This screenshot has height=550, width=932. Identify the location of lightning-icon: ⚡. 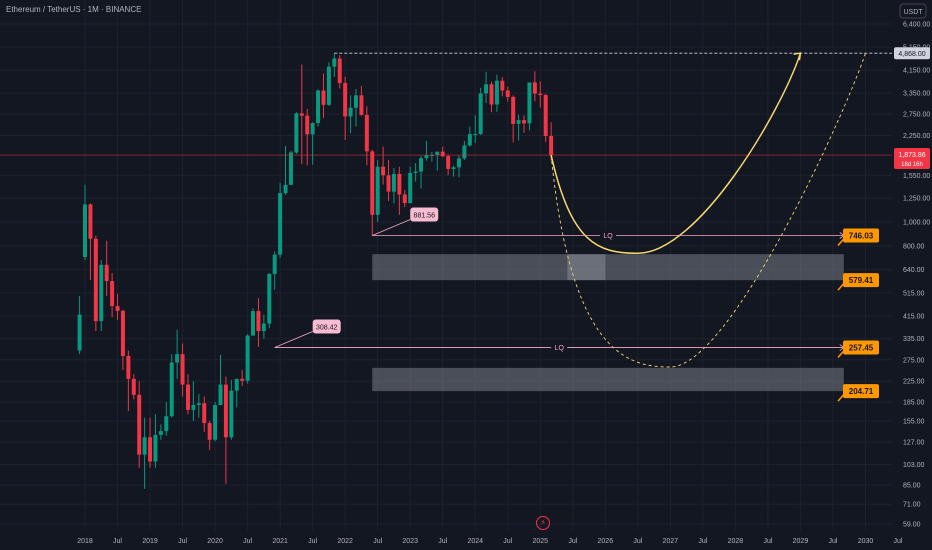
(543, 523).